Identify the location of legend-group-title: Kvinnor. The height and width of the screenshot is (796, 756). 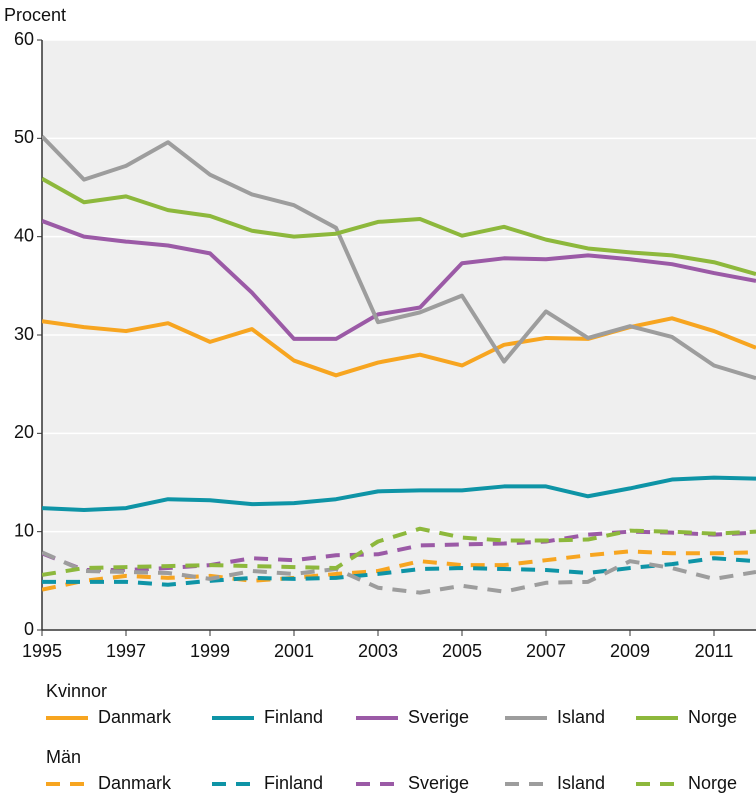
(76, 691).